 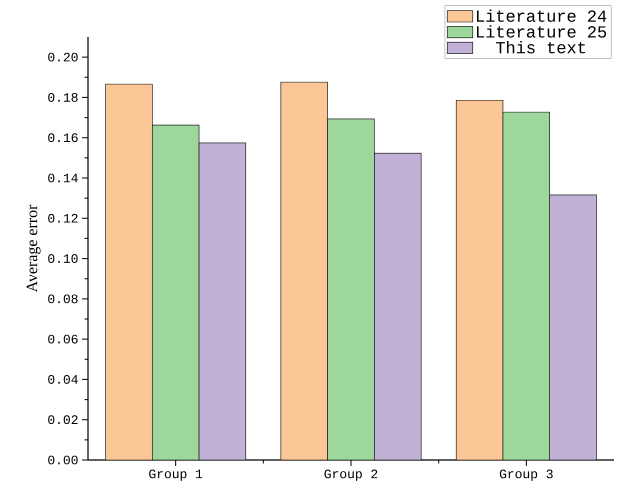 I want to click on y-tick-label: 0.00, so click(x=63, y=460).